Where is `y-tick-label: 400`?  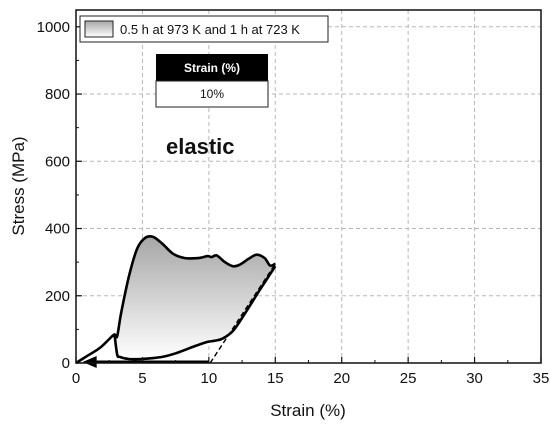
y-tick-label: 400 is located at coordinates (57, 229).